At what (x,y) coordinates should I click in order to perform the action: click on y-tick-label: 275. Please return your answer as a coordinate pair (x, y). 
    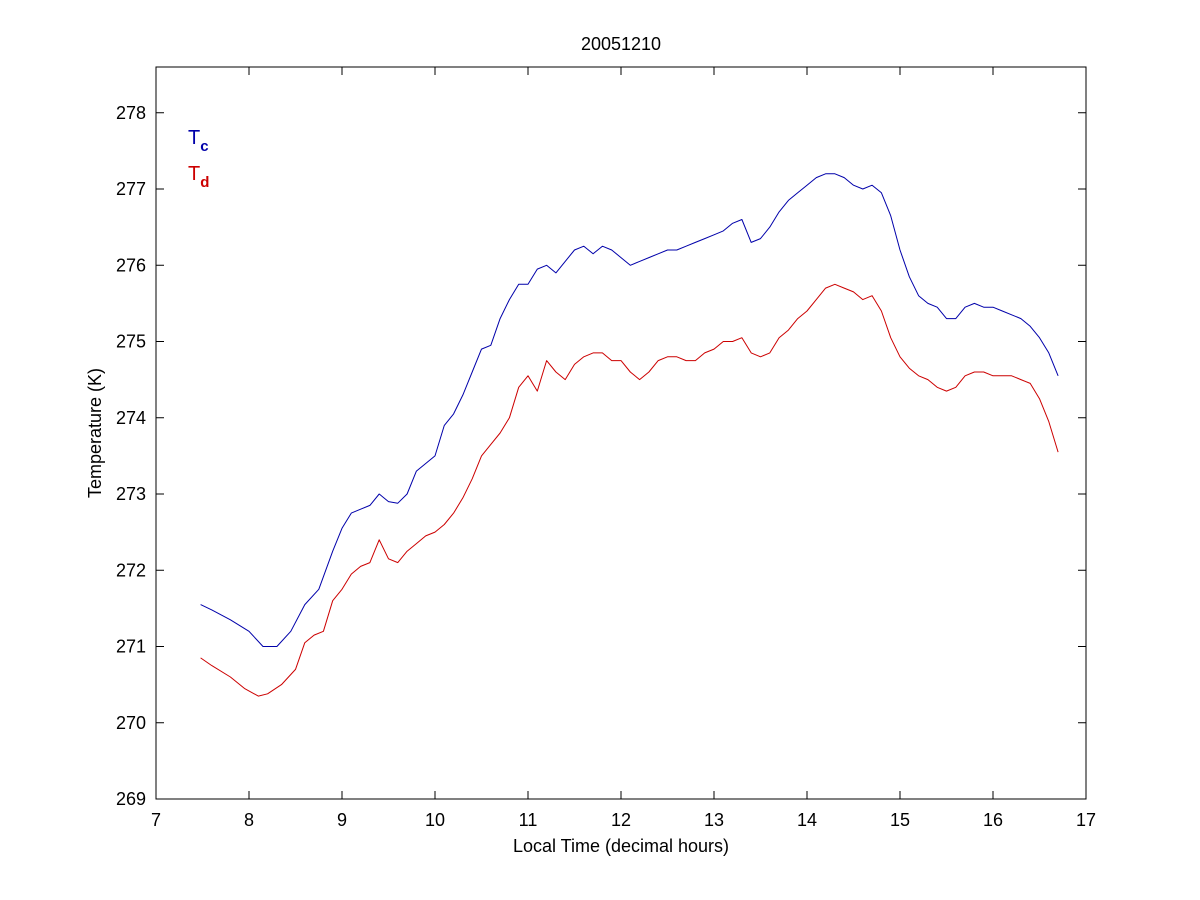
    Looking at the image, I should click on (131, 342).